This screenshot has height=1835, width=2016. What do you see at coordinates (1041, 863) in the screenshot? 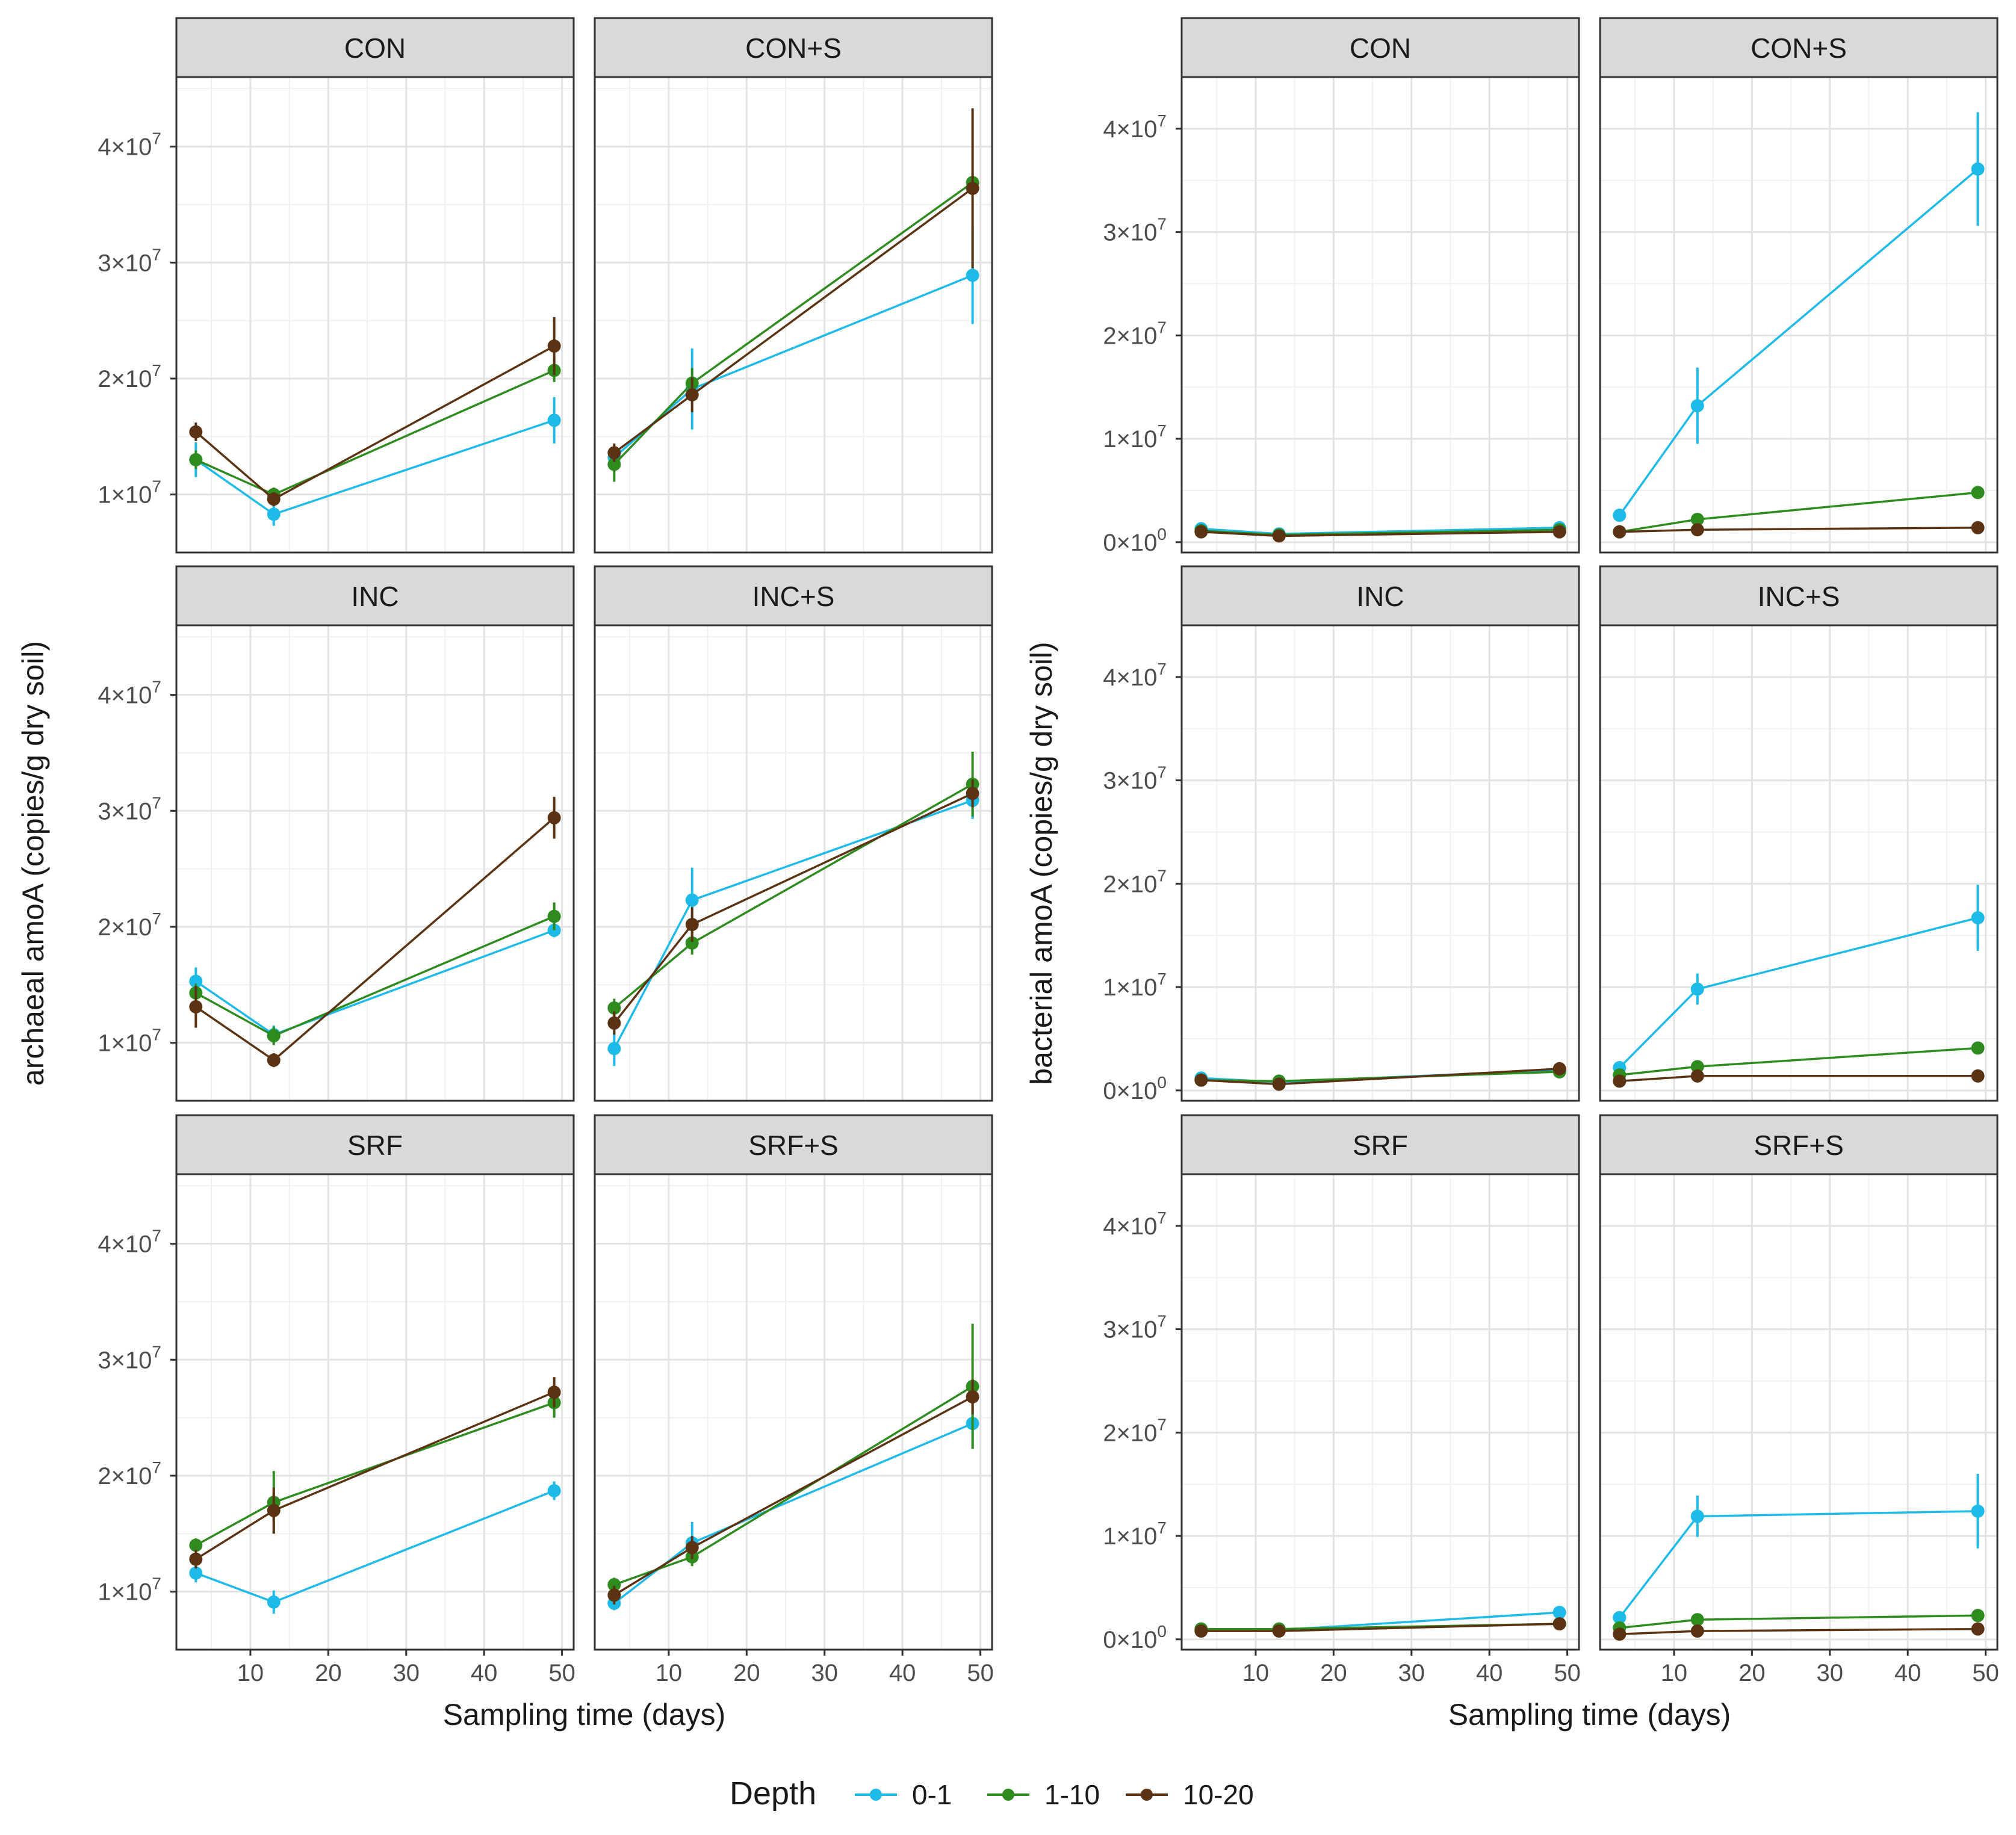
I see `y-axis-title: bacterial amoA (copies/g dry soil)` at bounding box center [1041, 863].